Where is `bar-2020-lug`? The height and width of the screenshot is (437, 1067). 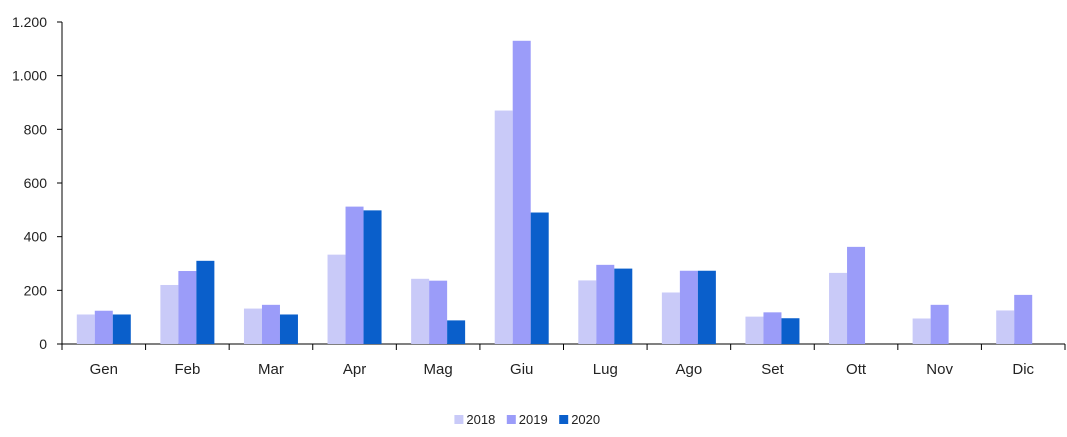 bar-2020-lug is located at coordinates (623, 306).